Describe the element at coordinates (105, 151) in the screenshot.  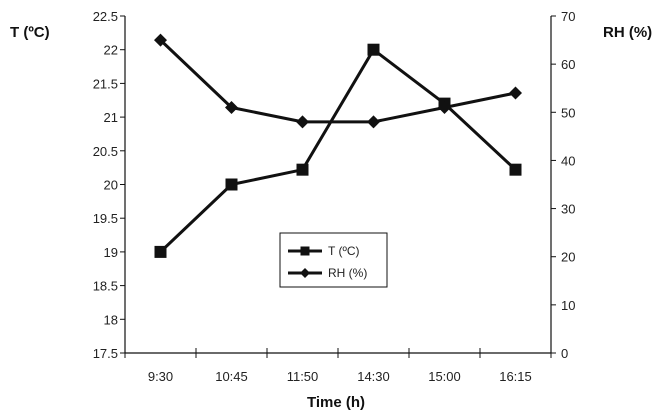
I see `left-axis-tick-label: 20.5` at that location.